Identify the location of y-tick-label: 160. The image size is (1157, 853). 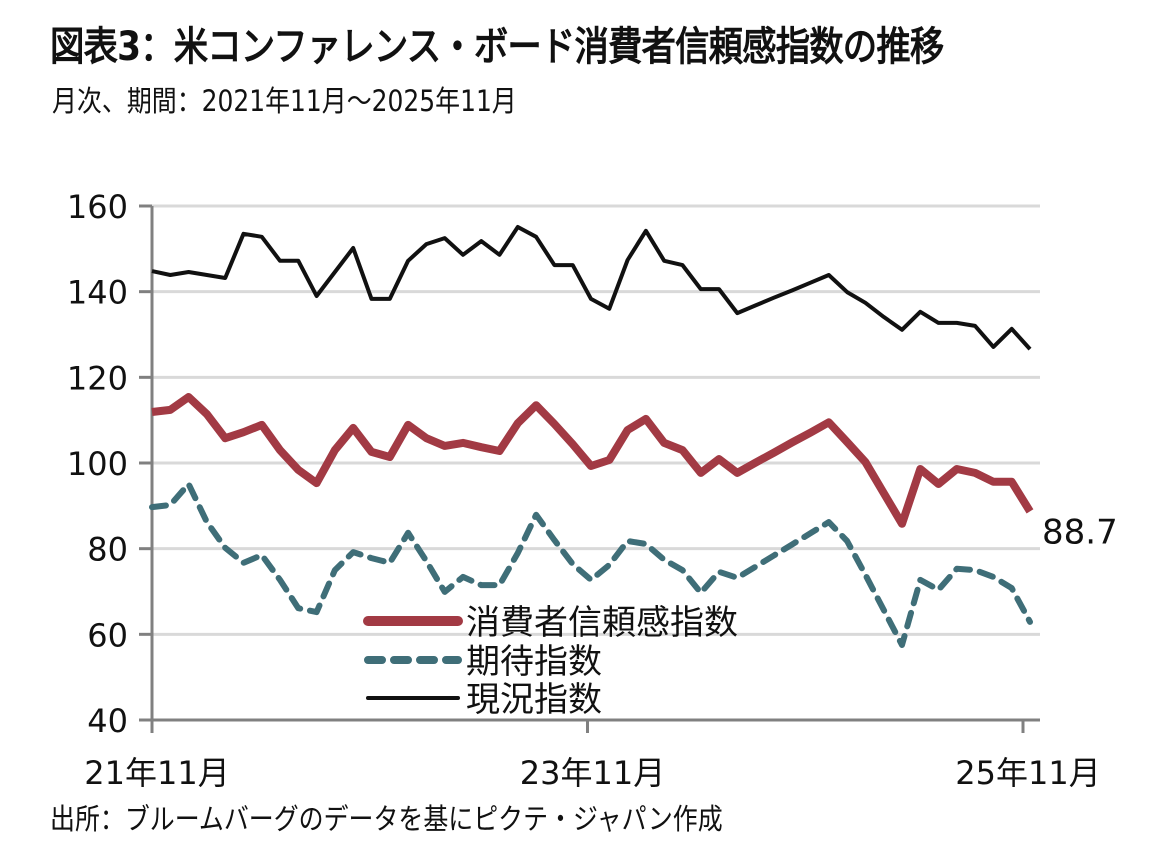
(97, 207).